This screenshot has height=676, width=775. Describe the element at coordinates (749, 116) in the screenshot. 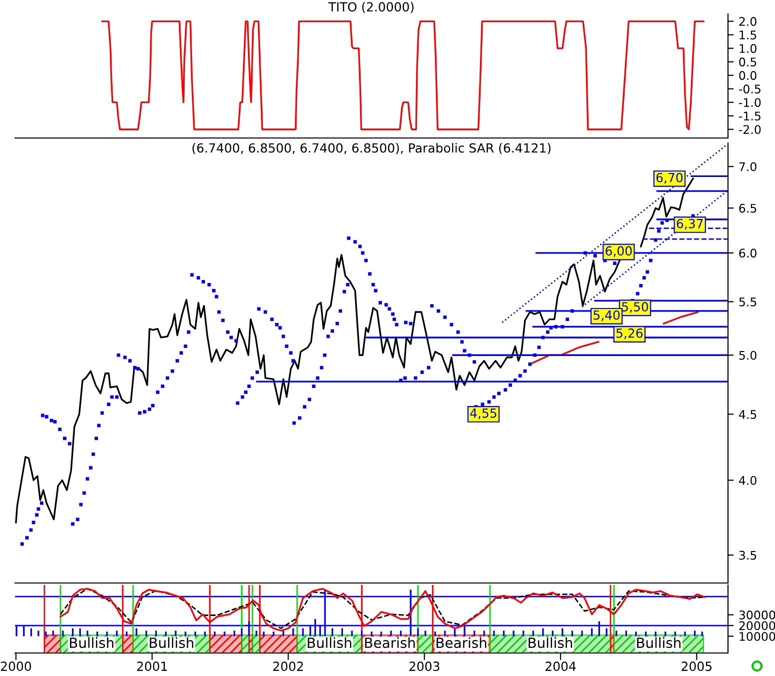

I see `y-tick-label: -1.5` at that location.